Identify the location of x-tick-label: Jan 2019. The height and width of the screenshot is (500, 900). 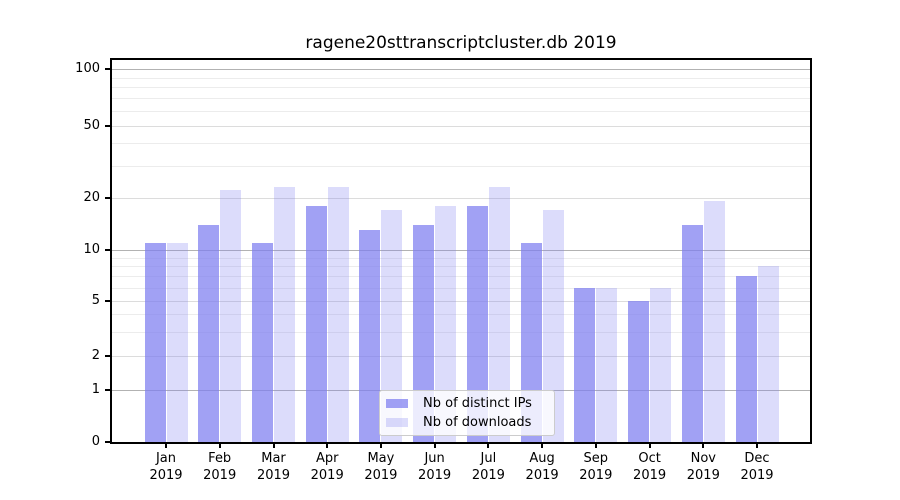
(166, 467).